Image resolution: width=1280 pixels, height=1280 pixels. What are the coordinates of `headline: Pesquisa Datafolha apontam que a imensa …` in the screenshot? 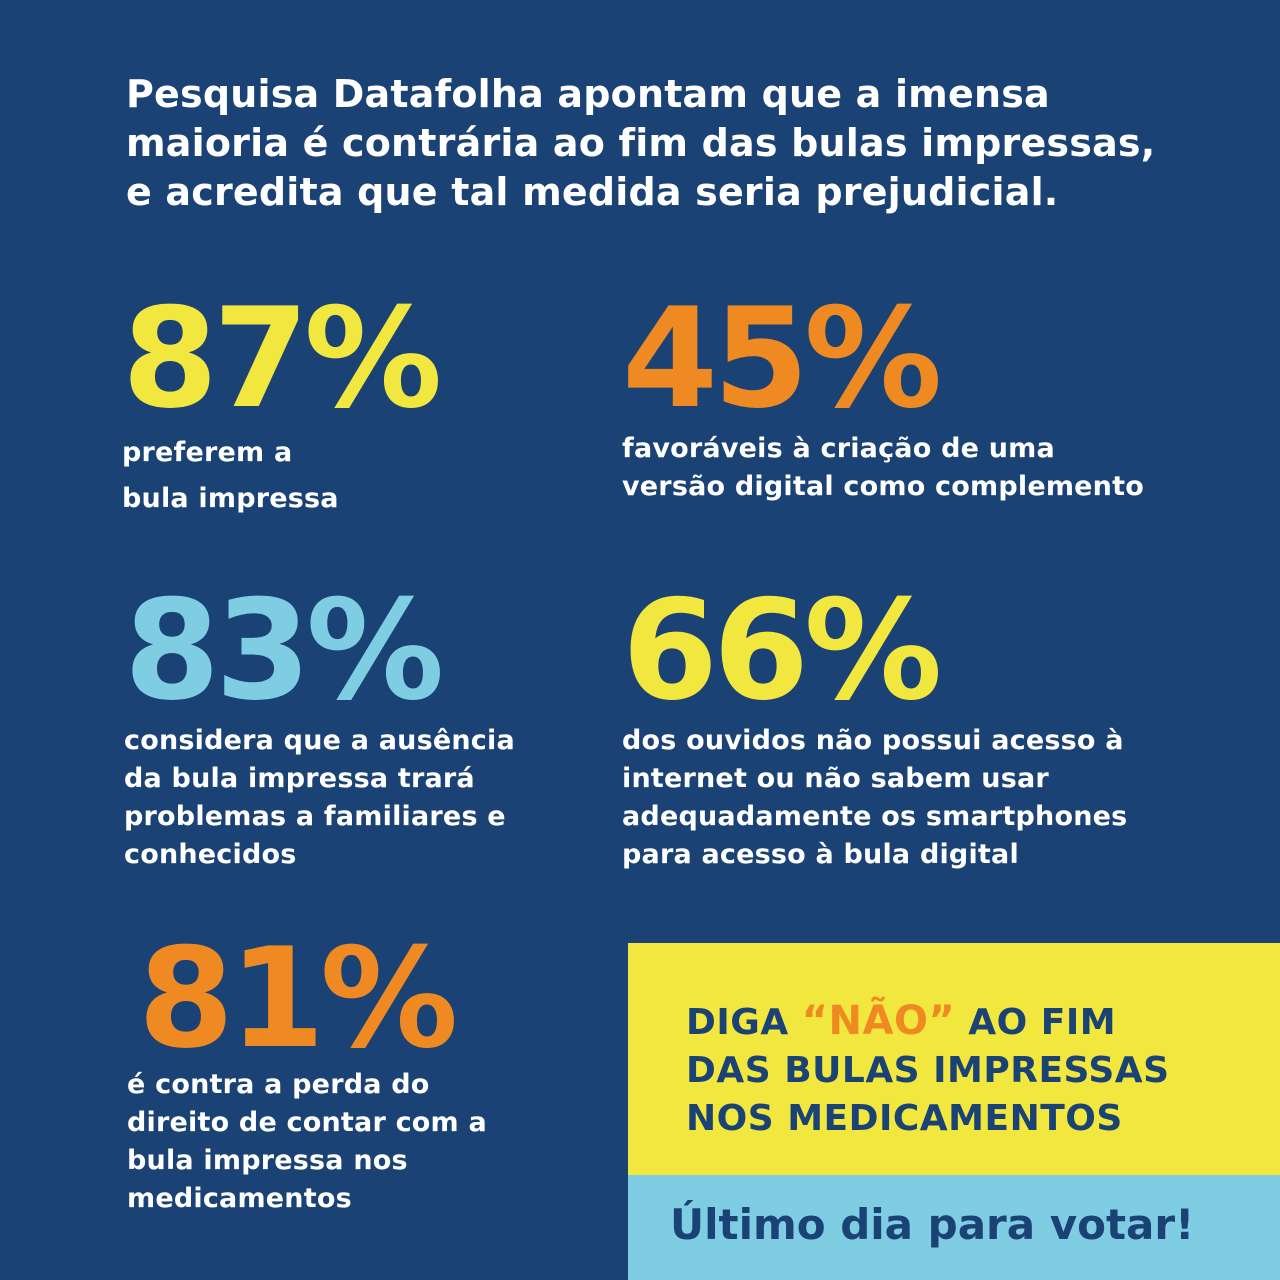 It's located at (676, 143).